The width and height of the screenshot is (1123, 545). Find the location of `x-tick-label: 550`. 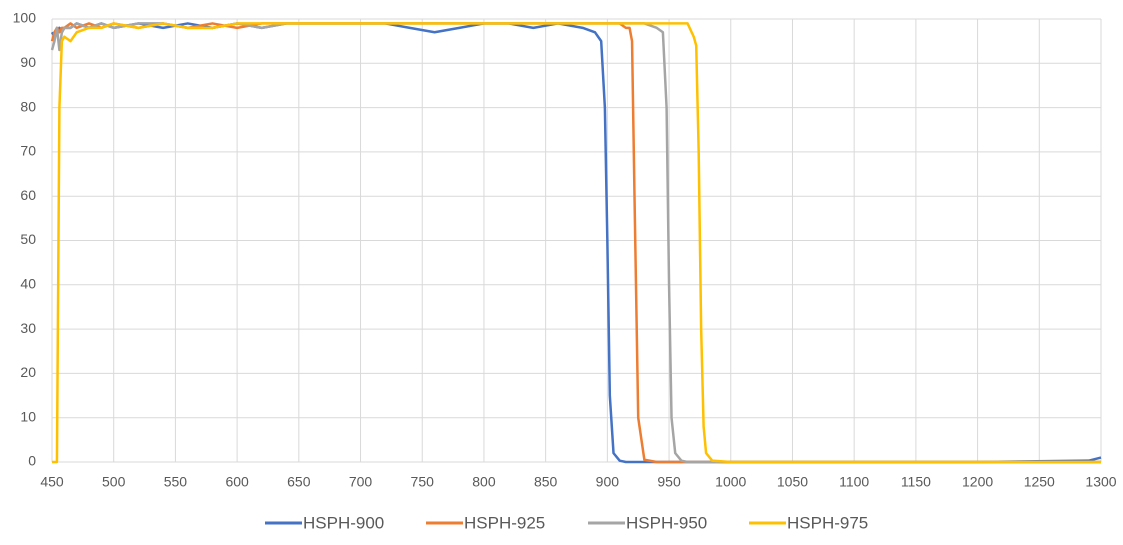

x-tick-label: 550 is located at coordinates (176, 482).